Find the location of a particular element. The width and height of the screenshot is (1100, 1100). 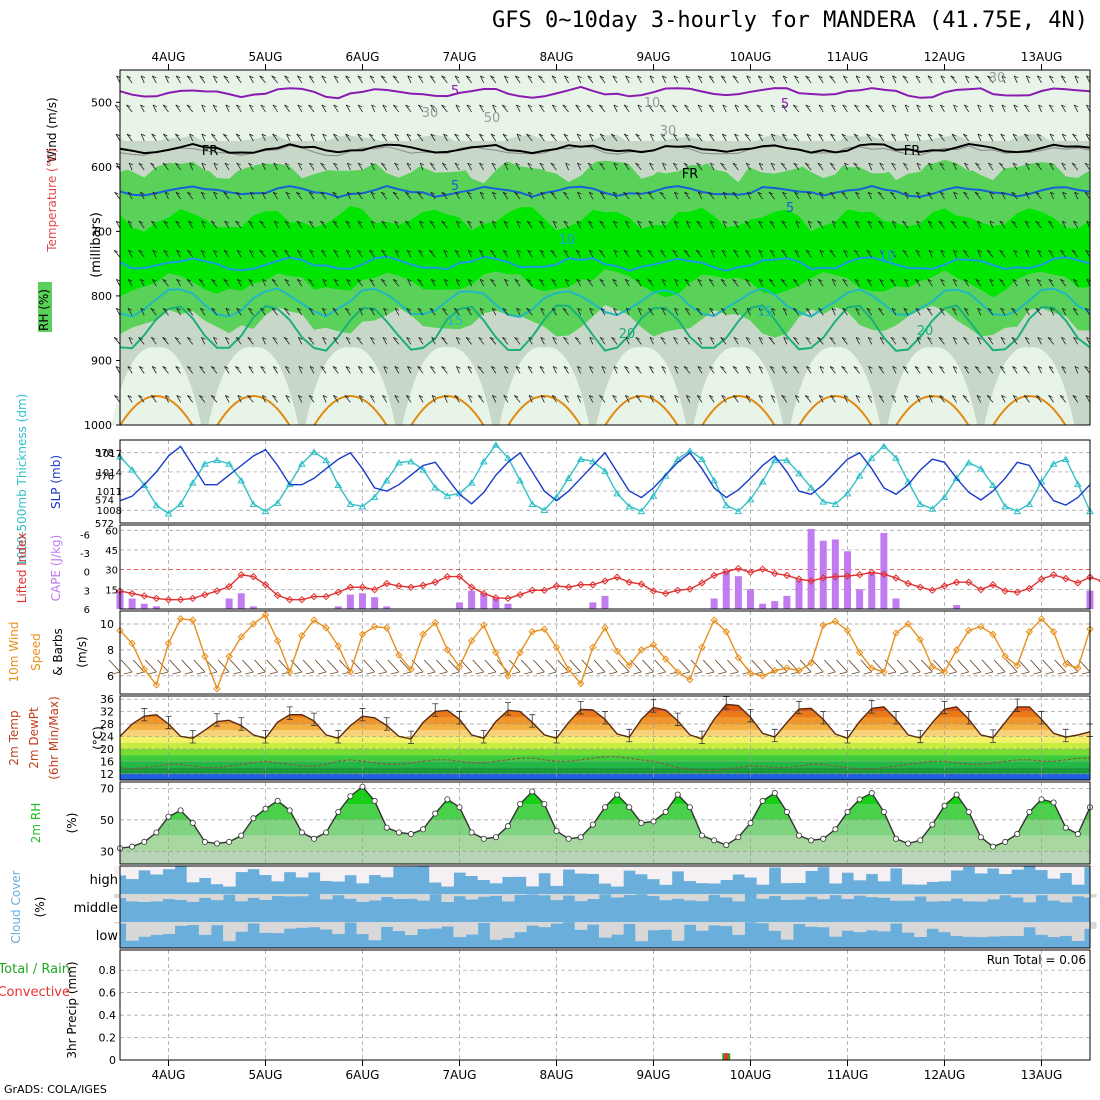

wind10-label-c: & Barbs is located at coordinates (58, 652).